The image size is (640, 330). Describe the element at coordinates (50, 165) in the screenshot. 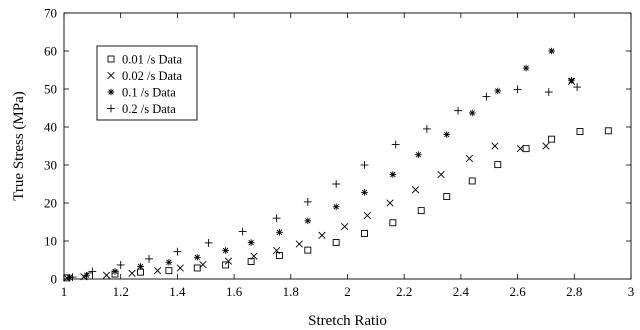

I see `y-tick-label: 30` at that location.